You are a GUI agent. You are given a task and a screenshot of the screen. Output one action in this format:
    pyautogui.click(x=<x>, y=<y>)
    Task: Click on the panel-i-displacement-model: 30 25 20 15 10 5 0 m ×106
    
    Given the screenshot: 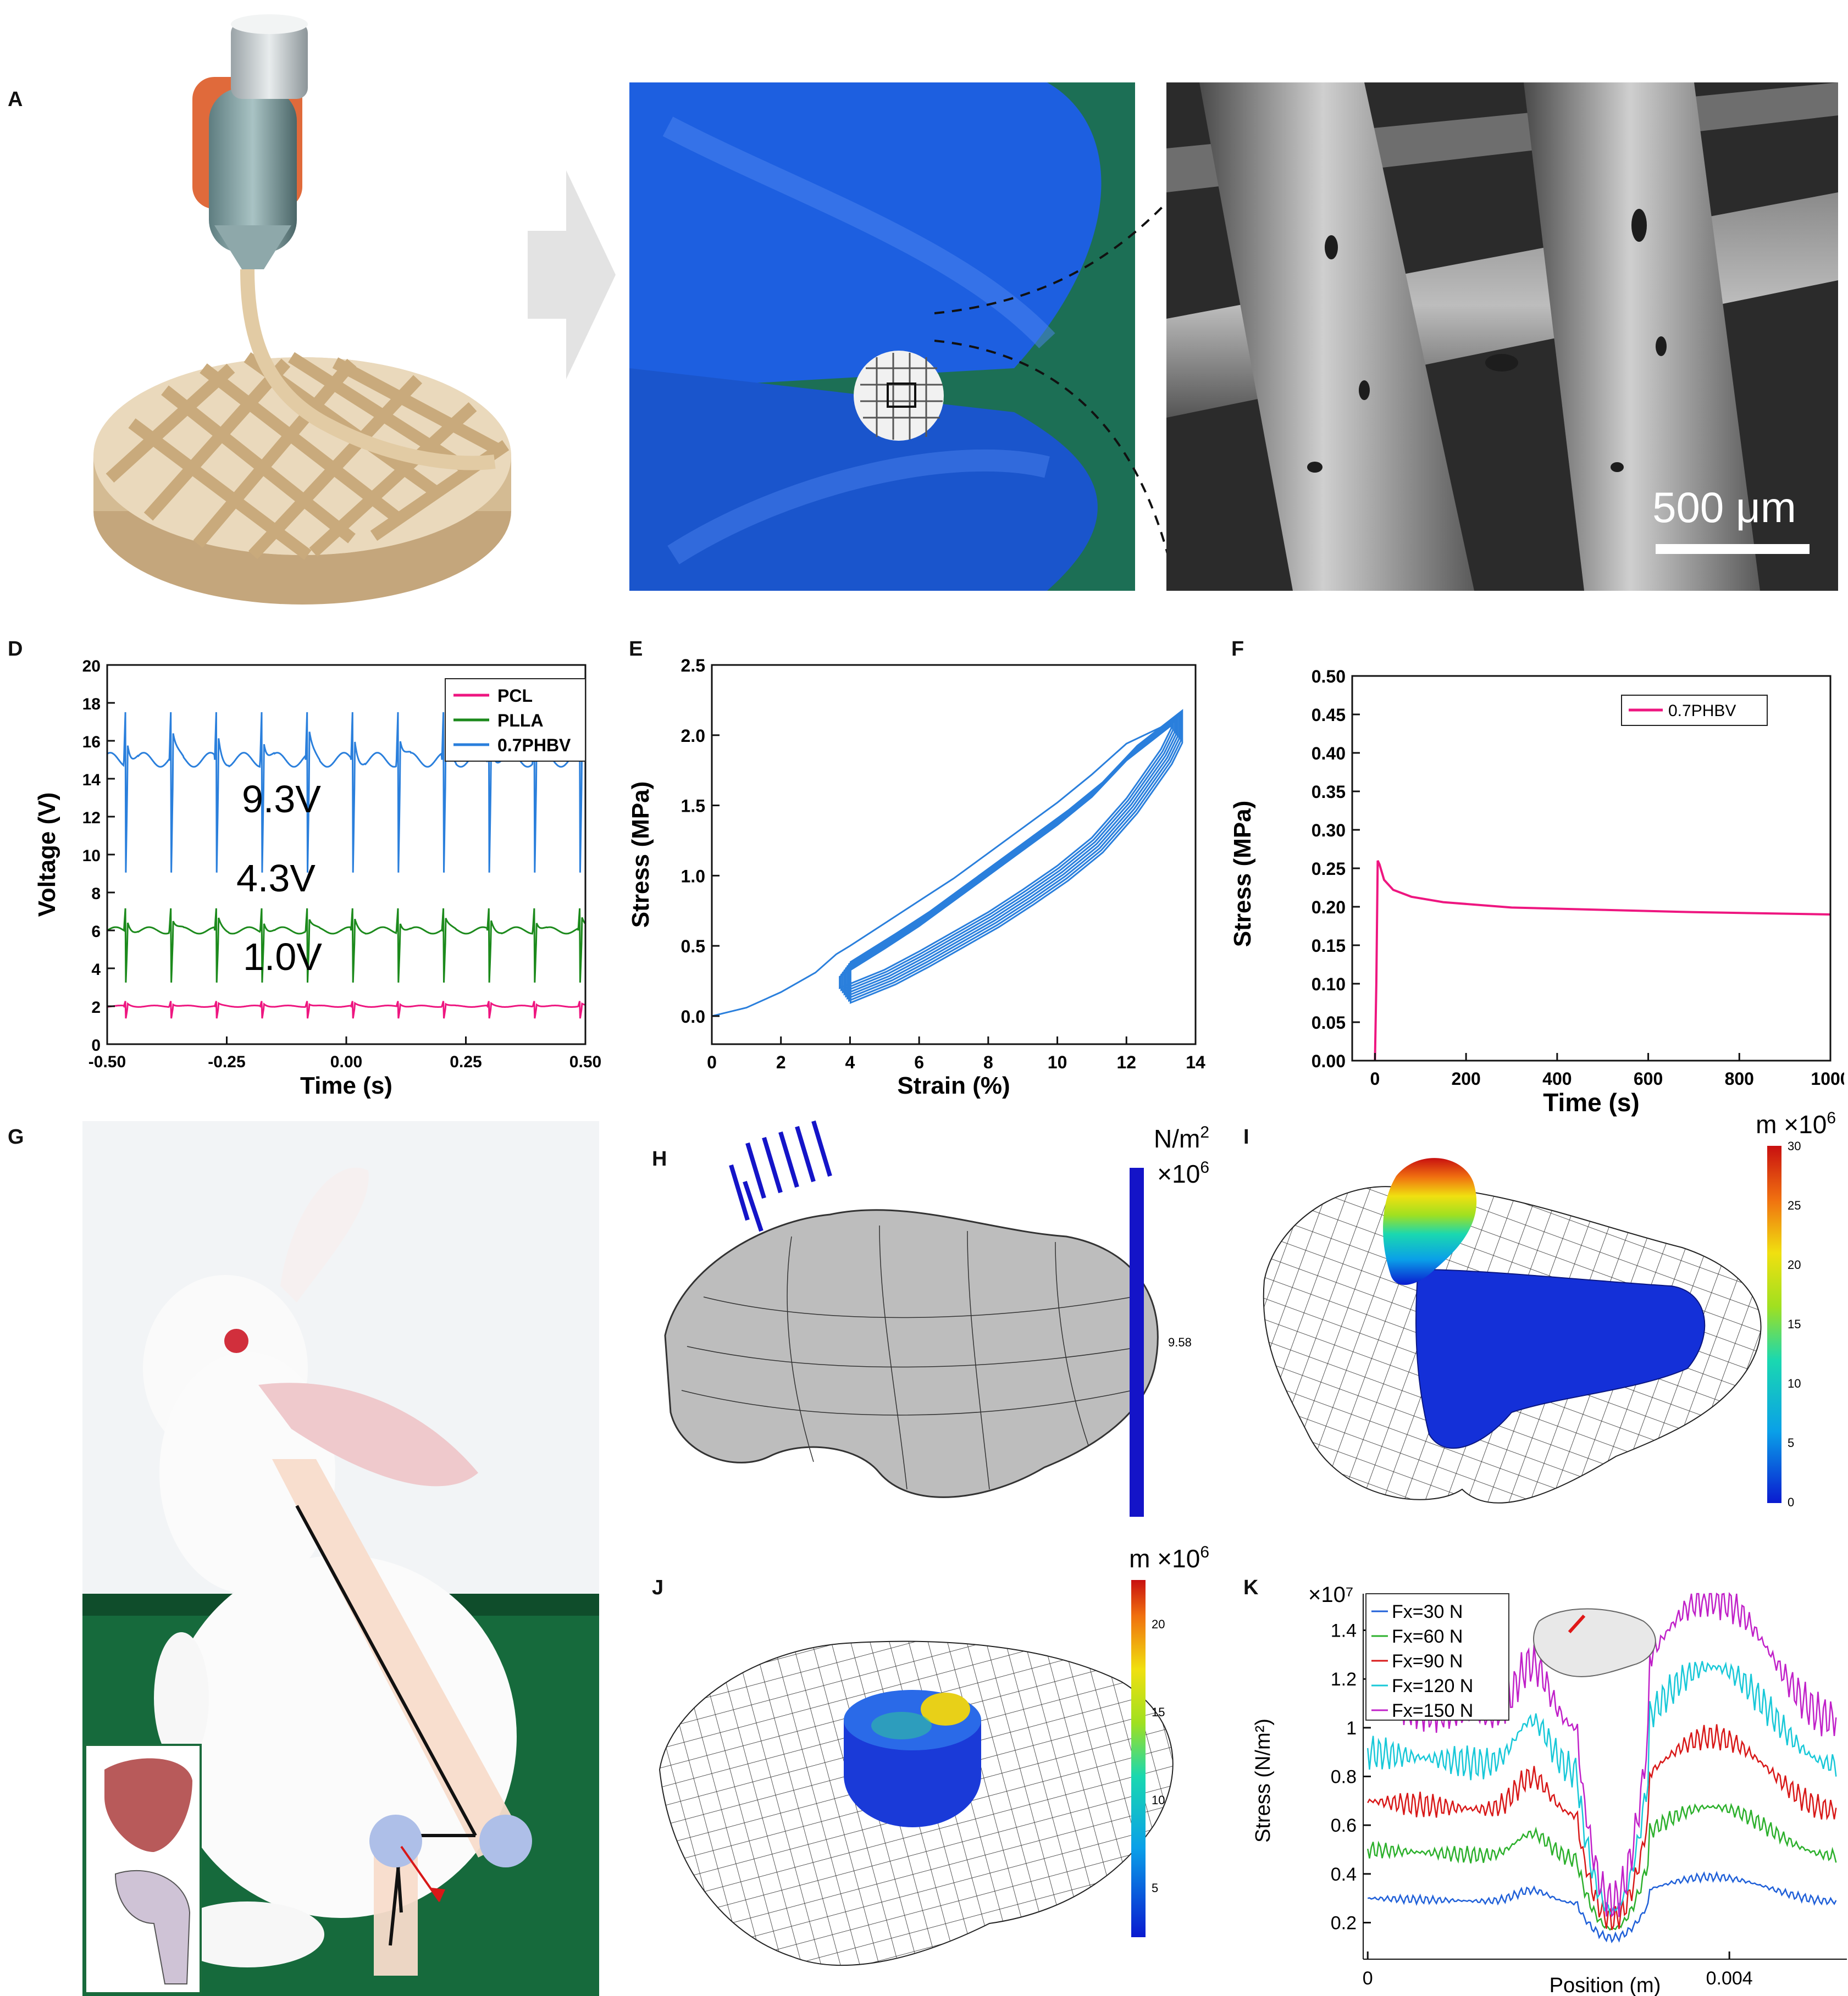 What is the action you would take?
    pyautogui.click(x=1550, y=1330)
    